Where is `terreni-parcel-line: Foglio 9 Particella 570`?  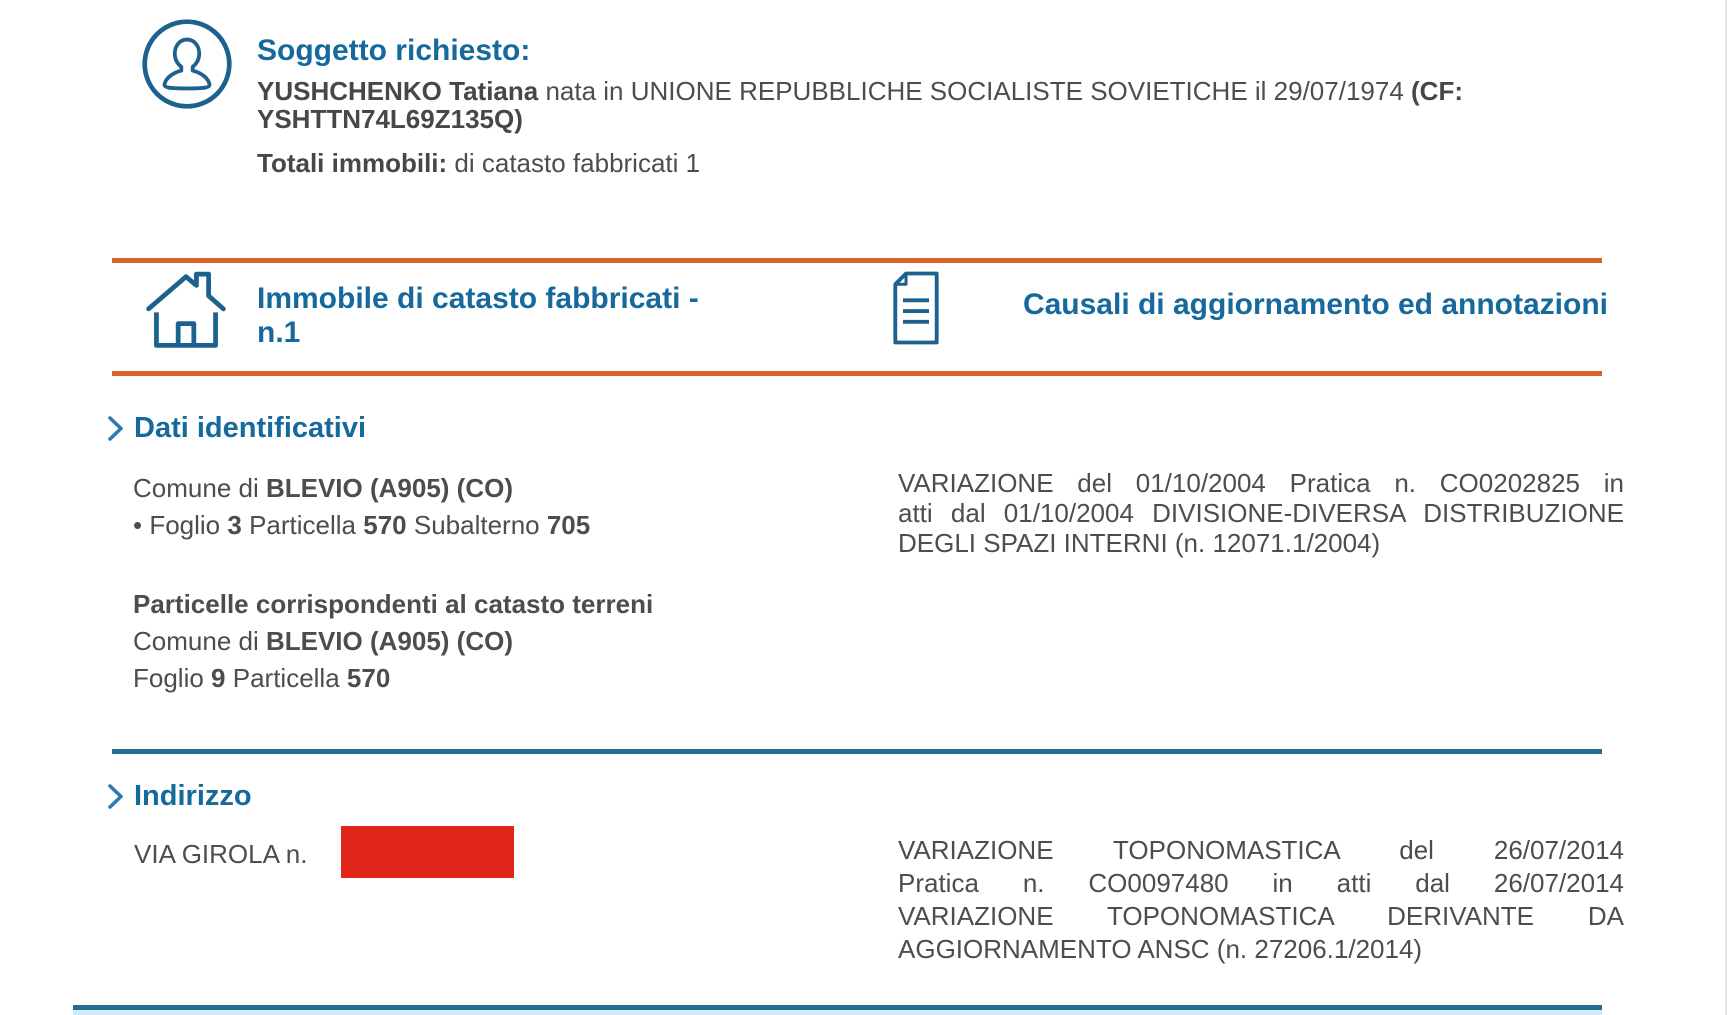
terreni-parcel-line: Foglio 9 Particella 570 is located at coordinates (463, 678).